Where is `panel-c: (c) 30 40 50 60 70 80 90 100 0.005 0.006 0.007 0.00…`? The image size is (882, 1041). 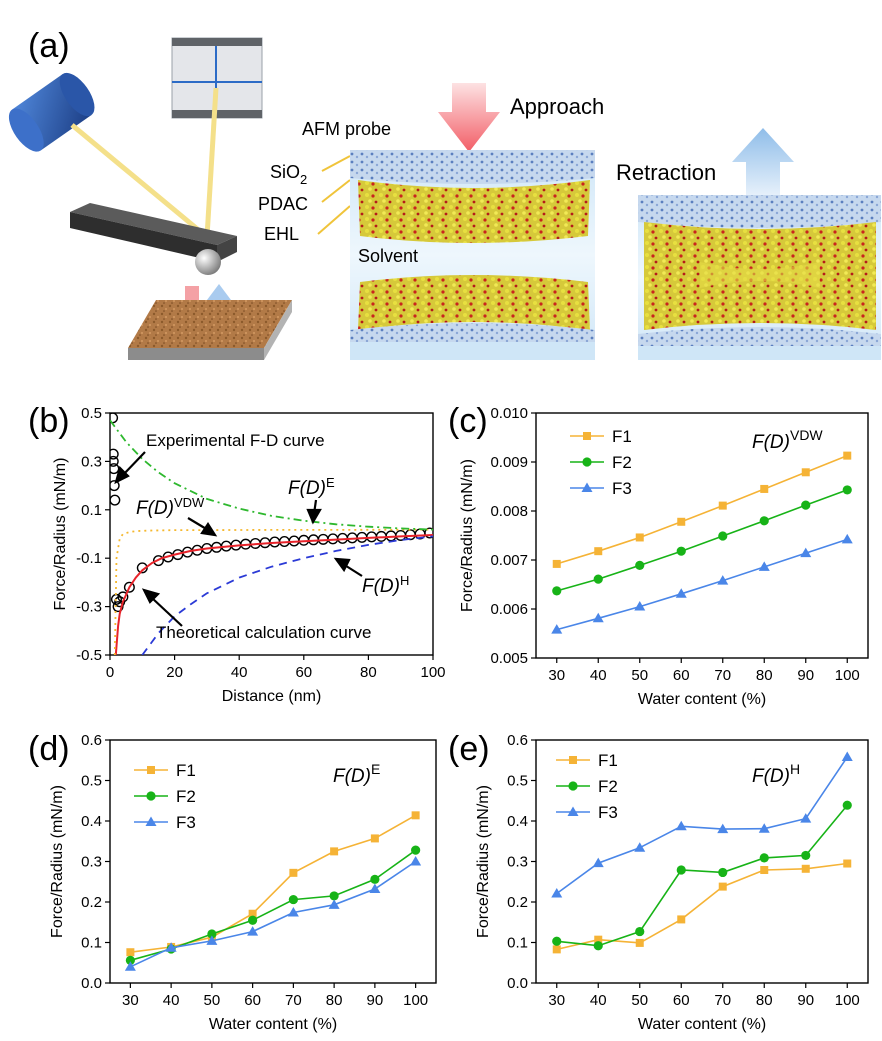
panel-c: (c) 30 40 50 60 70 80 90 100 0.005 0.006 0.007 0.00… is located at coordinates (658, 555).